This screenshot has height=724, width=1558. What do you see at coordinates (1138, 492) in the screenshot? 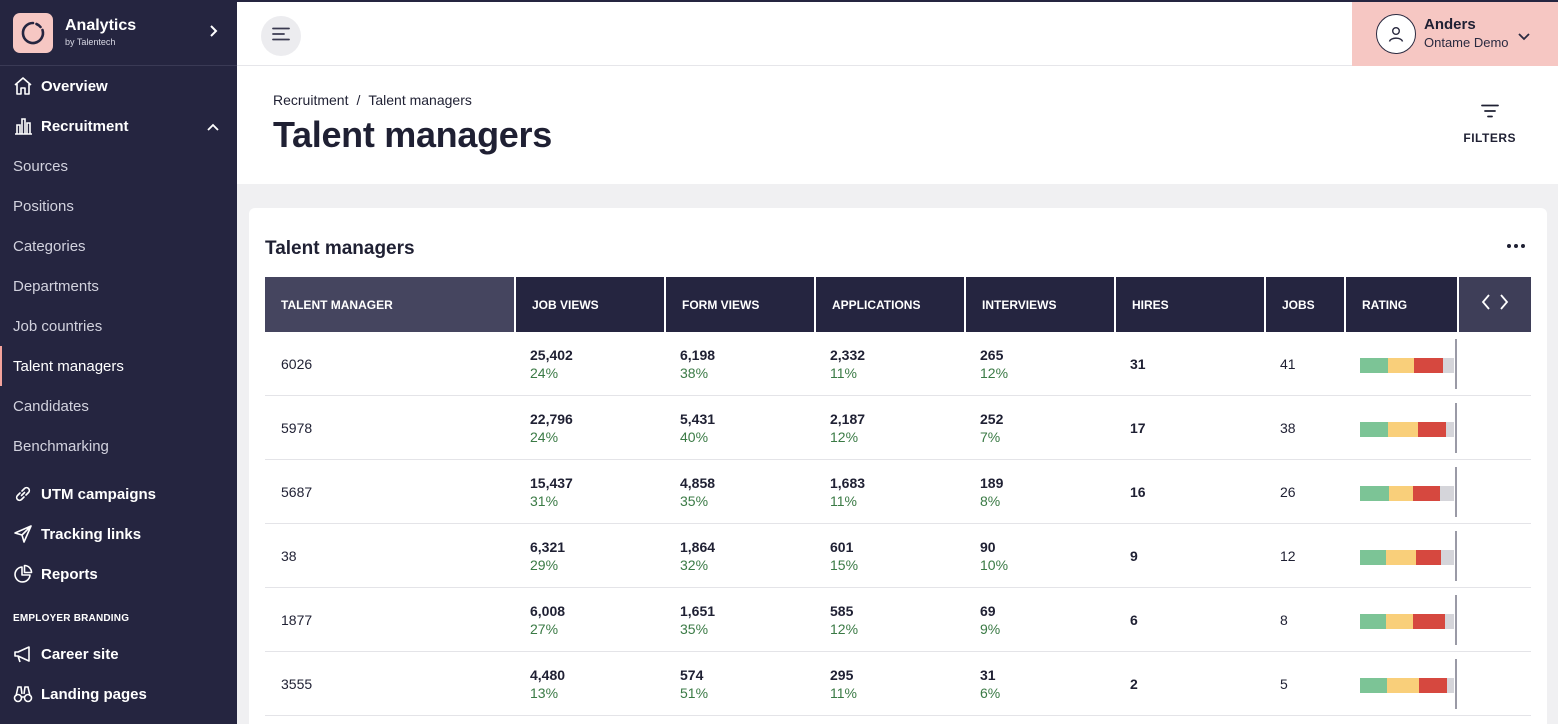
I see `hires-value: 16` at bounding box center [1138, 492].